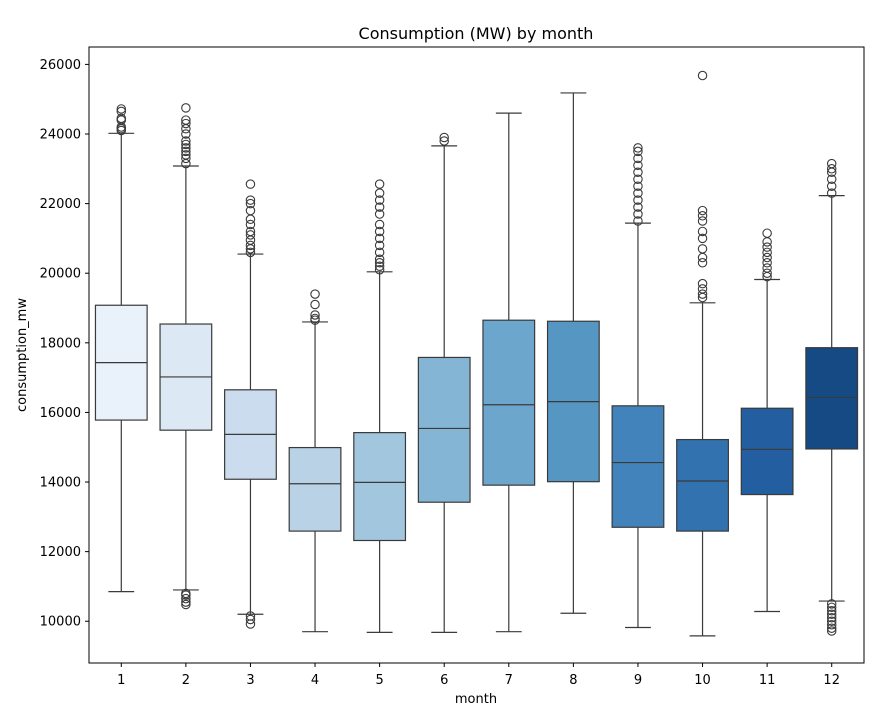 The height and width of the screenshot is (716, 884). What do you see at coordinates (315, 680) in the screenshot?
I see `x-tick-label: 4` at bounding box center [315, 680].